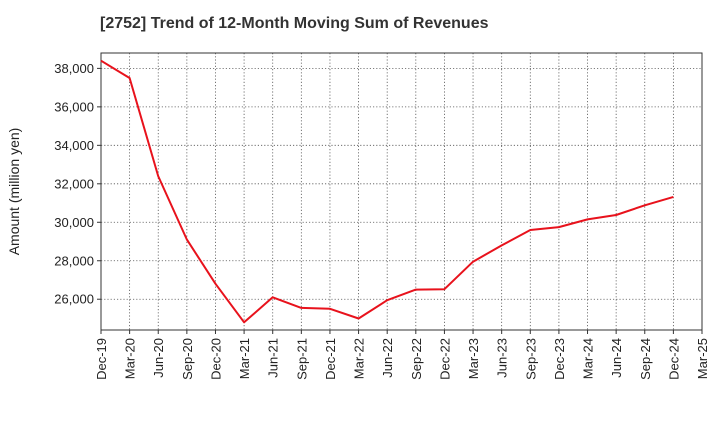 This screenshot has height=440, width=720. I want to click on x-tick-label: Jun-21, so click(273, 358).